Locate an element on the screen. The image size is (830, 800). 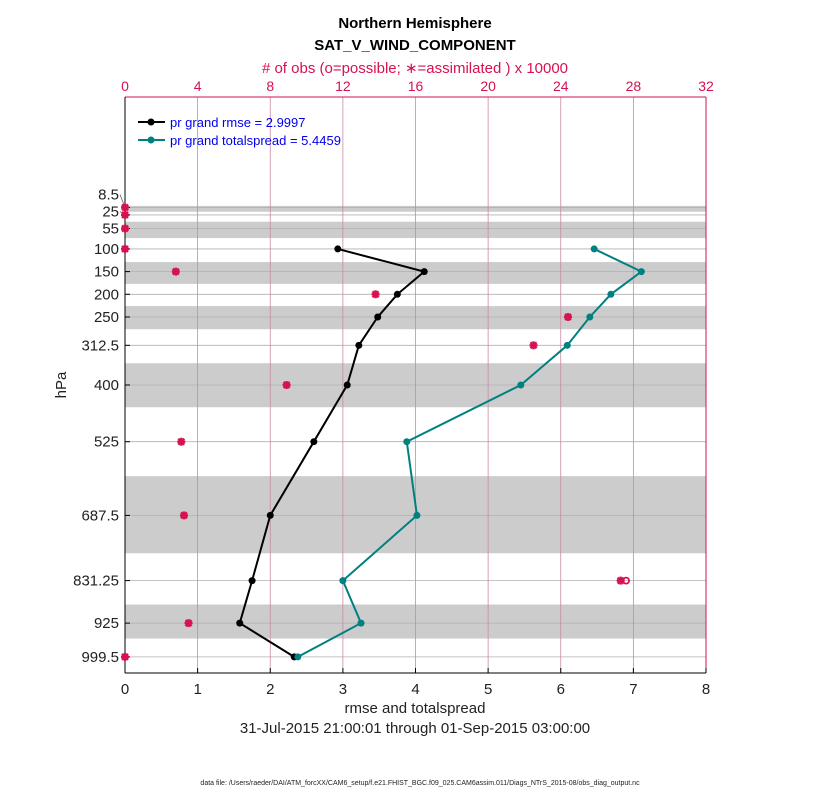
top-tick-label: 32 is located at coordinates (706, 86).